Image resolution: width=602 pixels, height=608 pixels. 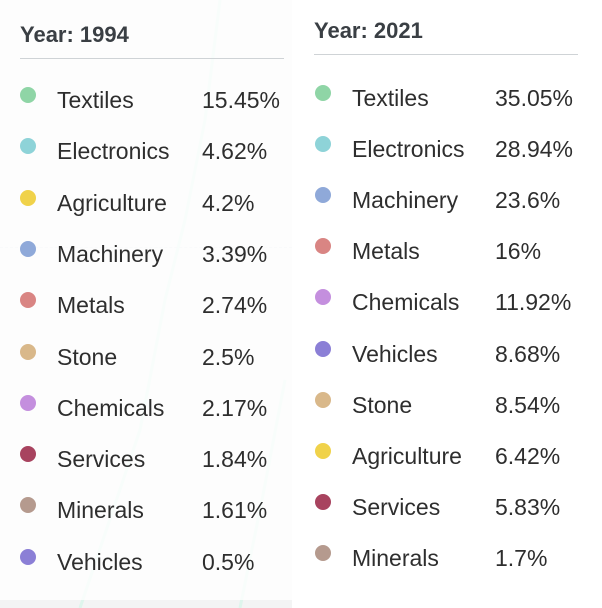 I want to click on category-value: 6.42%, so click(x=528, y=455).